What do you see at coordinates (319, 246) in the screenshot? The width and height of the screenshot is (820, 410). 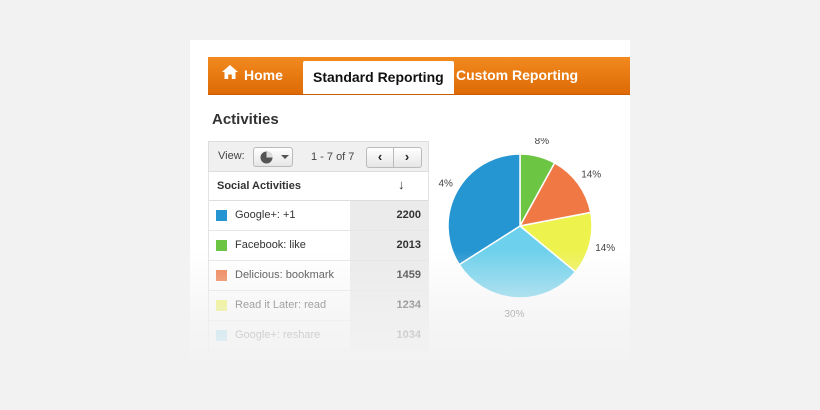 I see `table-row: Facebook: like 2013` at bounding box center [319, 246].